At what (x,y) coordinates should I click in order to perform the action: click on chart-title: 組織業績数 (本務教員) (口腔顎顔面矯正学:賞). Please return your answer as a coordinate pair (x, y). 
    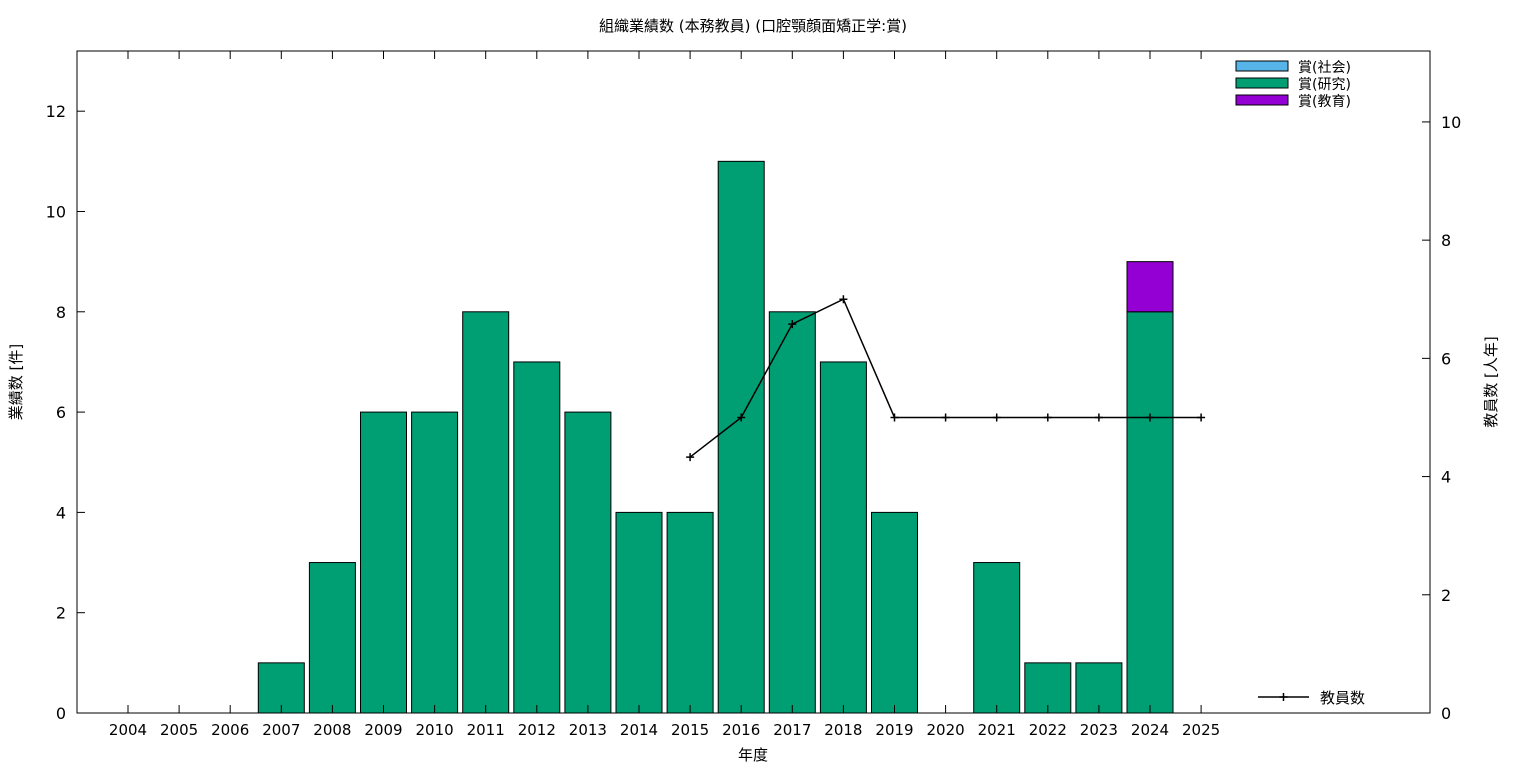
    Looking at the image, I should click on (753, 26).